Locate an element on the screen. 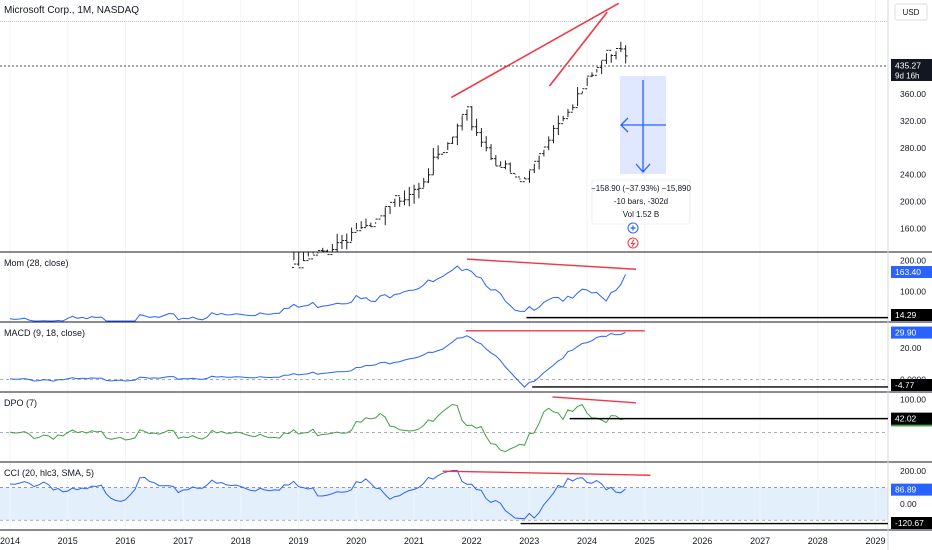  price-tick-label: 360.00 is located at coordinates (913, 94).